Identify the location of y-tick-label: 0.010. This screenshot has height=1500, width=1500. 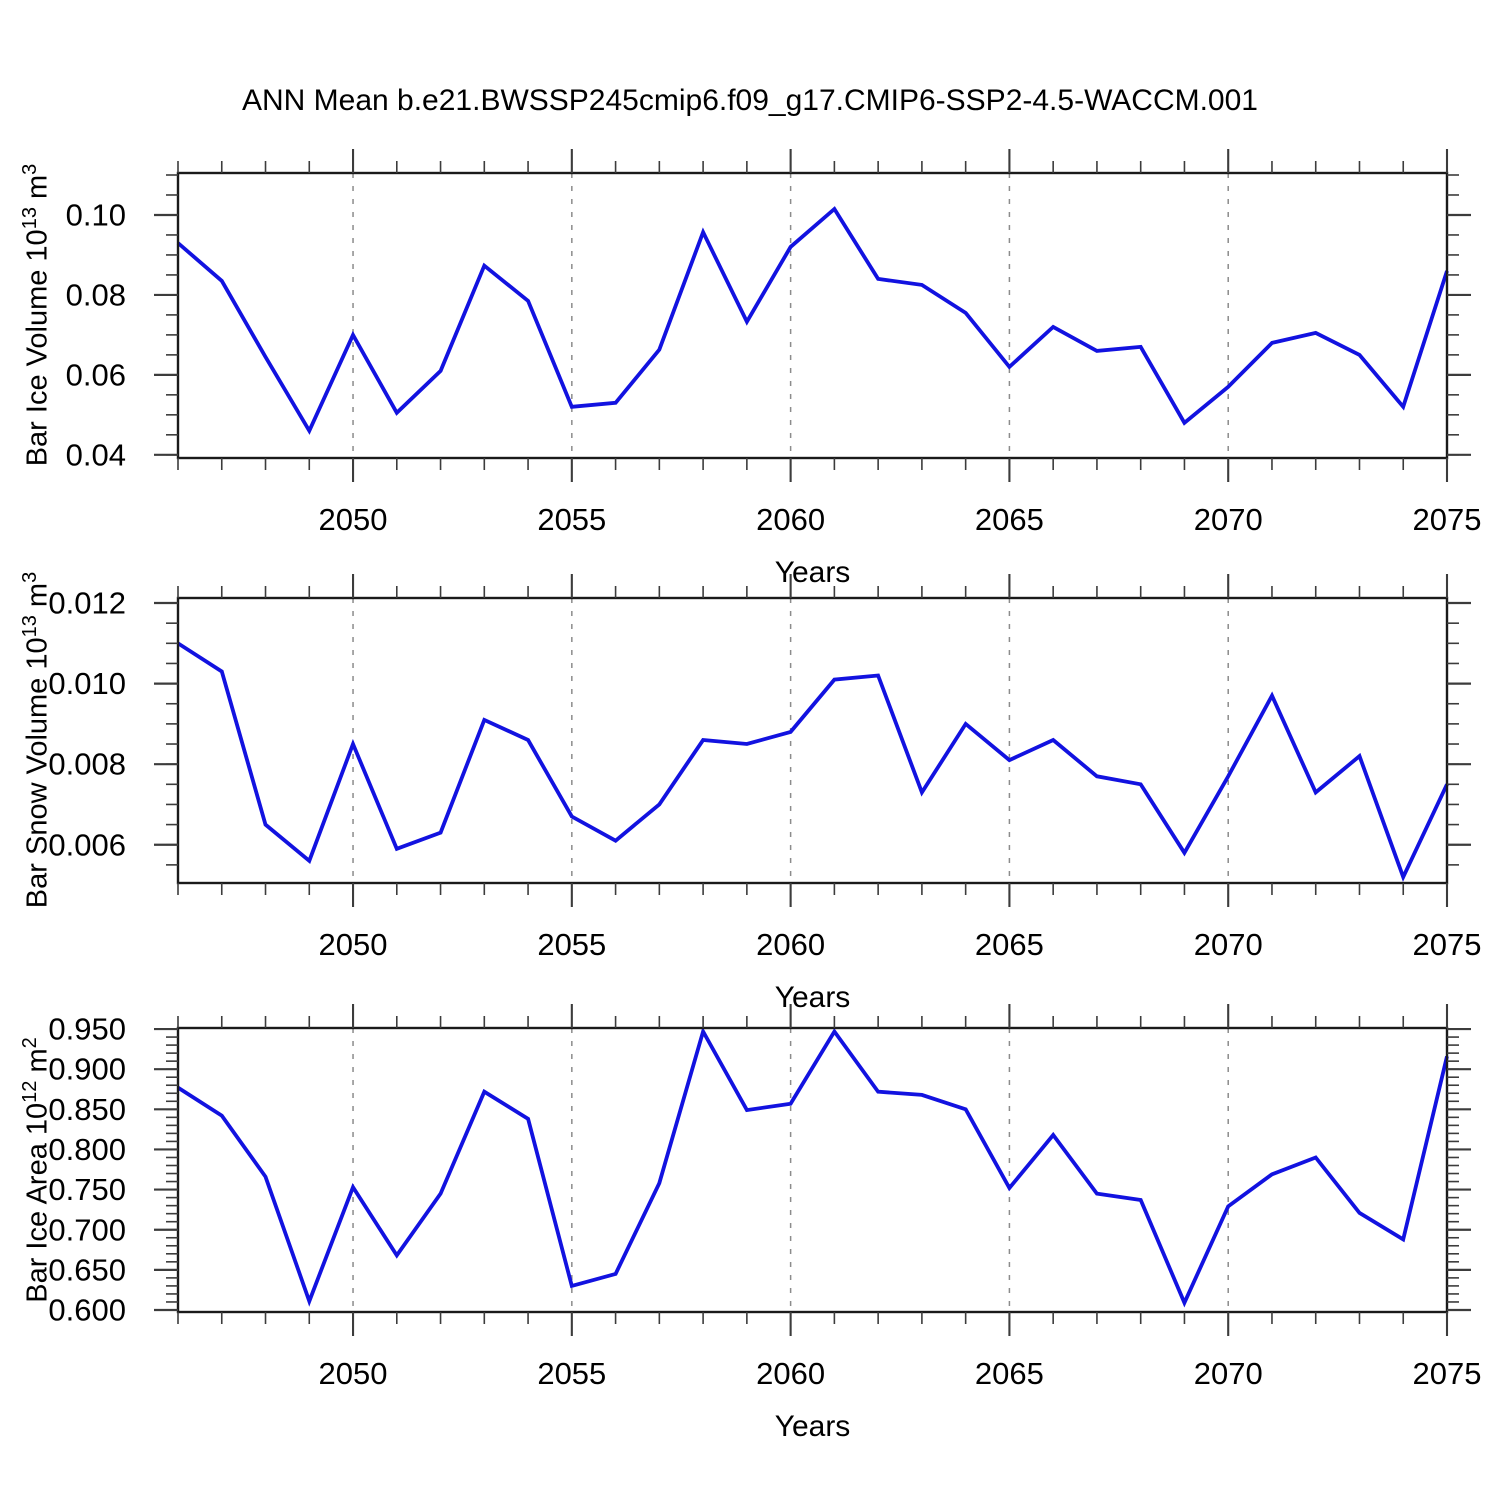
(87, 683).